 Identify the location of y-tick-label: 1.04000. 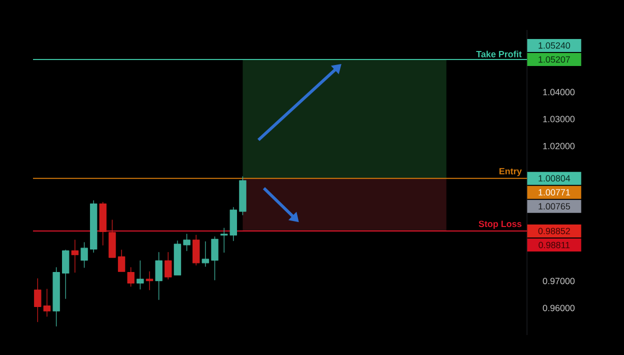
(559, 92).